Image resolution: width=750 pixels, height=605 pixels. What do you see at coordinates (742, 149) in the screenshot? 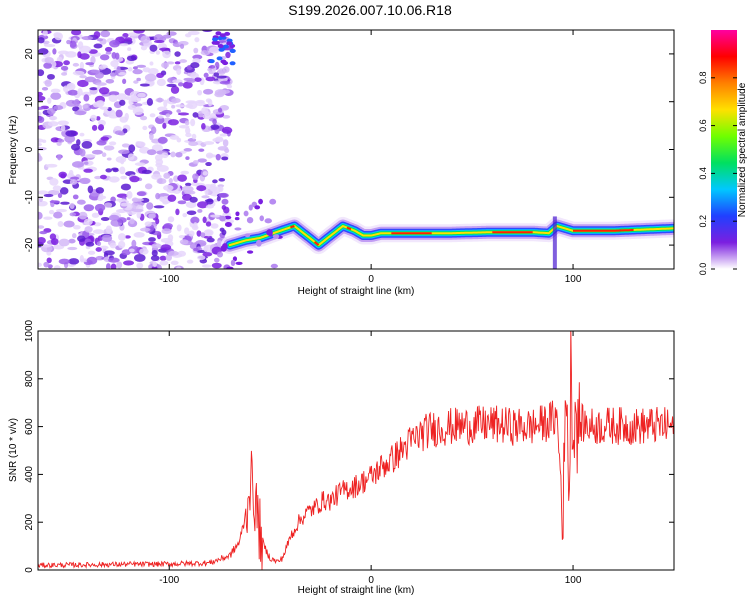
I see `colorbar-label: Normalized spectral amplitude` at bounding box center [742, 149].